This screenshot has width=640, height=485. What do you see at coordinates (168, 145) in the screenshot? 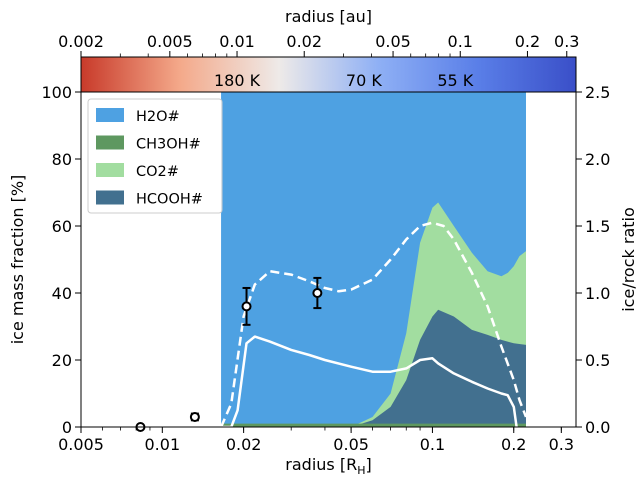
I see `legend-label: CH3OH#` at bounding box center [168, 145].